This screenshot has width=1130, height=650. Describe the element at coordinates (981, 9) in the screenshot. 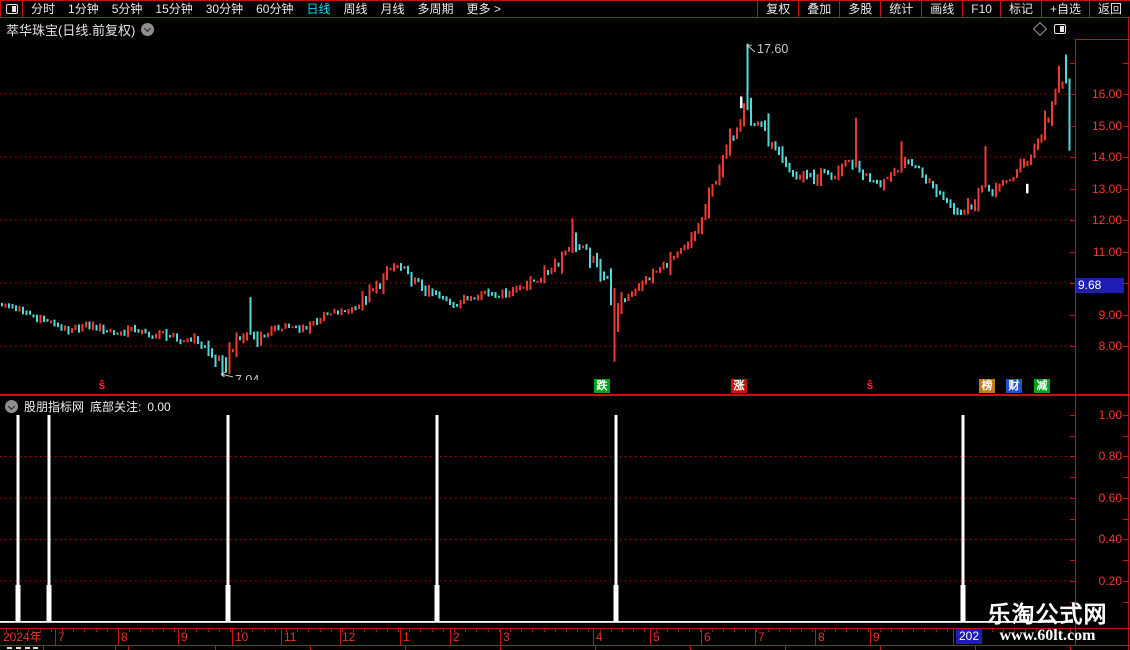

I see `action-button-F10: F10` at that location.